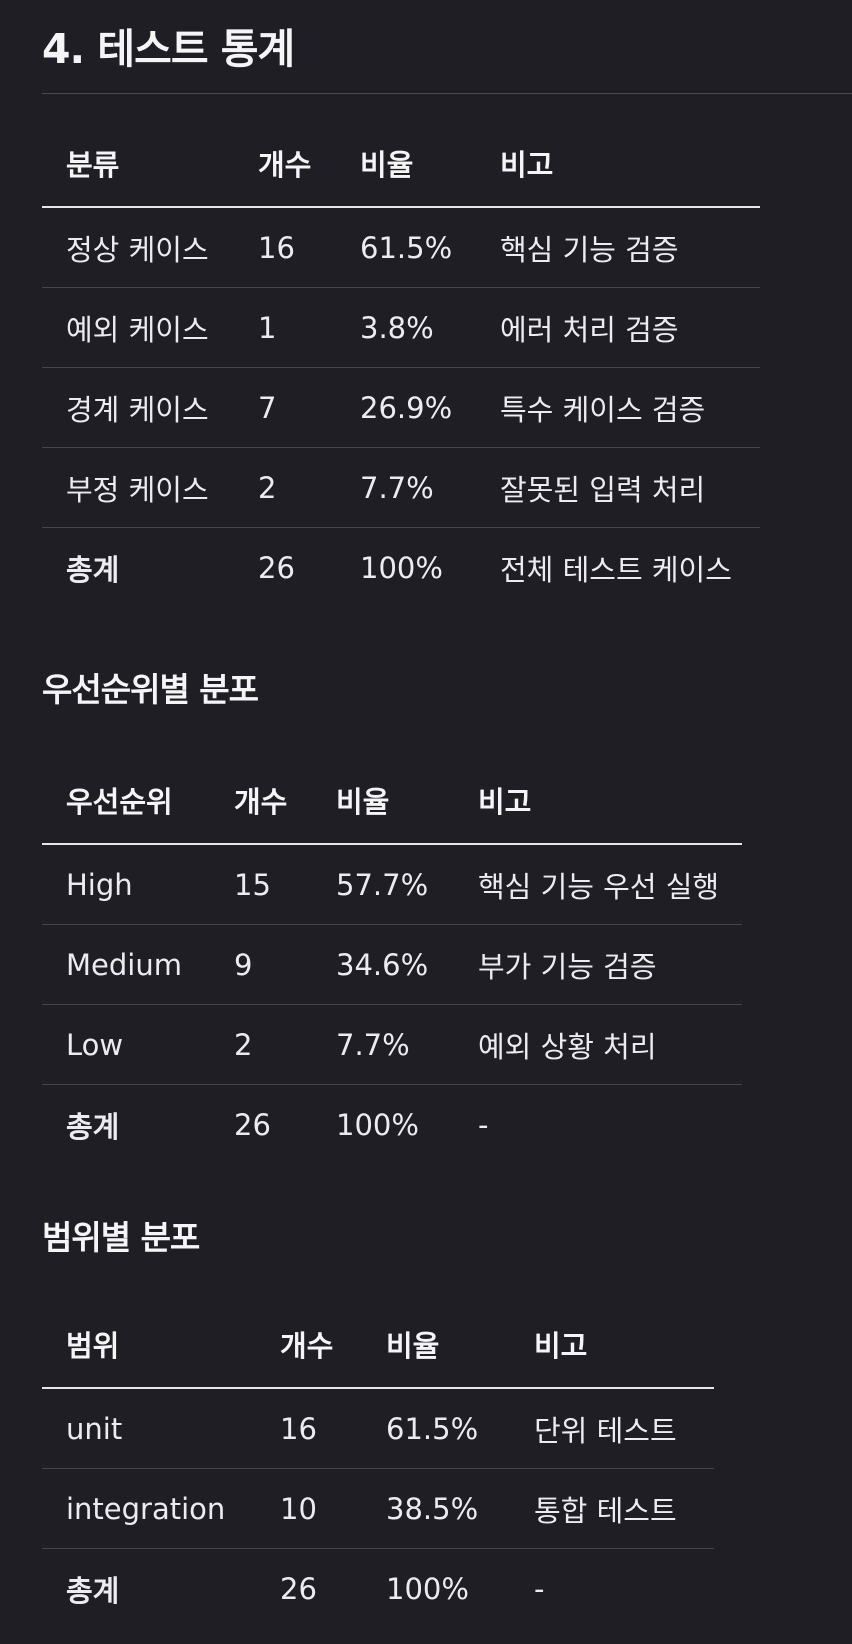 The height and width of the screenshot is (1644, 852). Describe the element at coordinates (447, 93) in the screenshot. I see `title-divider` at that location.